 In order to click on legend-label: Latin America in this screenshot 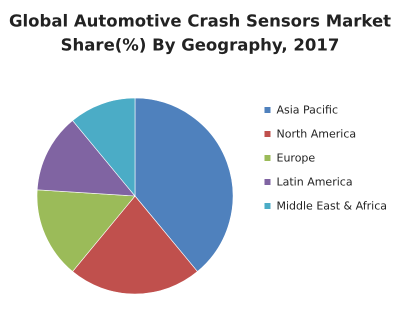, I will do `click(314, 182)`.